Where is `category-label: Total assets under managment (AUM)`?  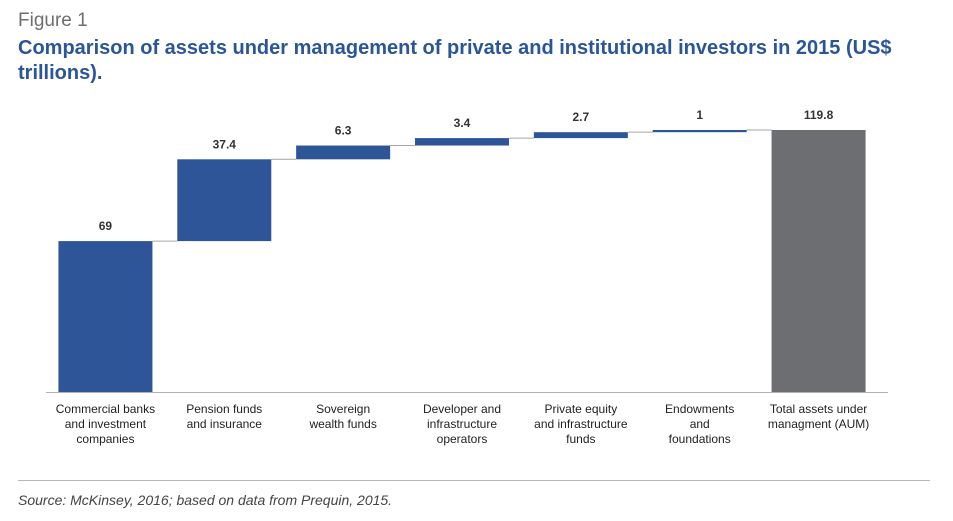
category-label: Total assets under managment (AUM) is located at coordinates (818, 416).